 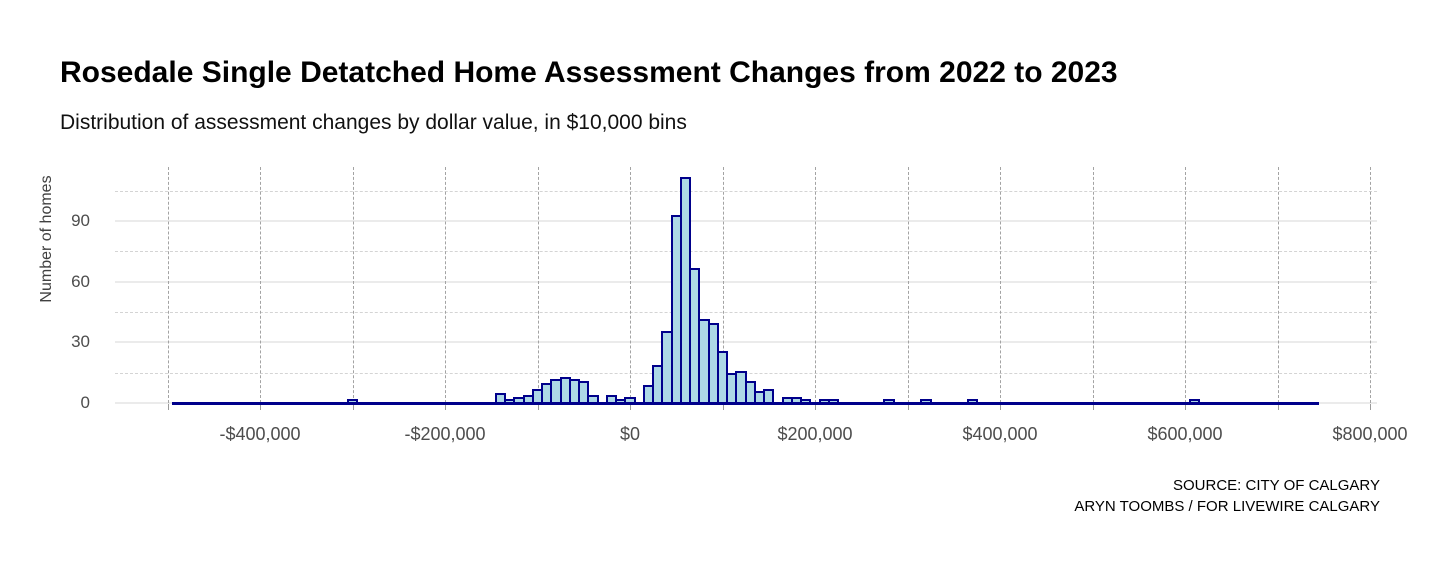 What do you see at coordinates (80, 281) in the screenshot?
I see `y-tick-label: 60` at bounding box center [80, 281].